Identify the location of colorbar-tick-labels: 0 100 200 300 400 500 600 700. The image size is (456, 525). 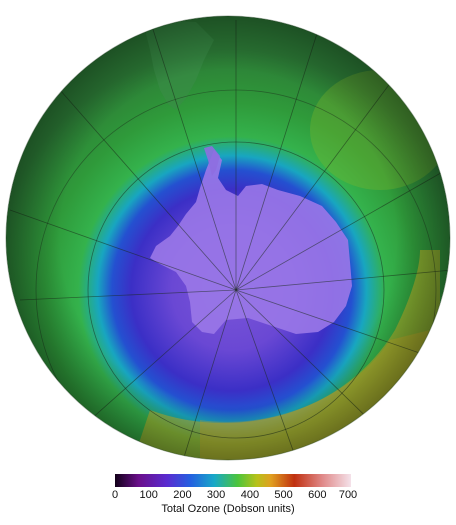
(234, 496).